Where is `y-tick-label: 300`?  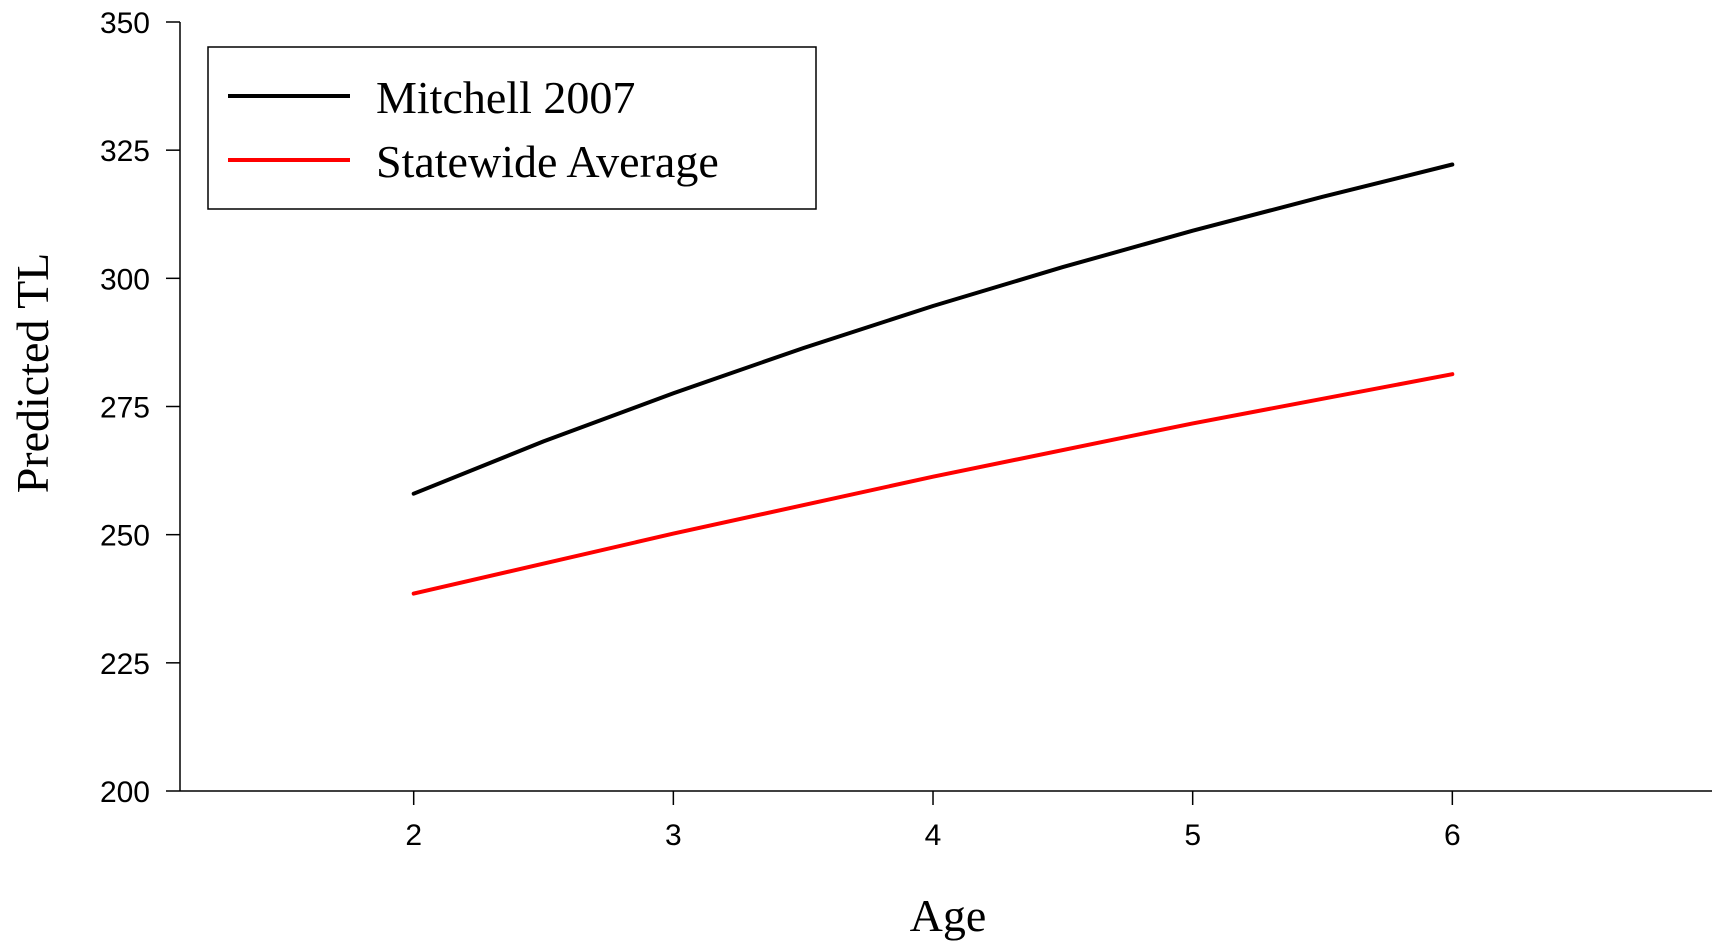 y-tick-label: 300 is located at coordinates (125, 279).